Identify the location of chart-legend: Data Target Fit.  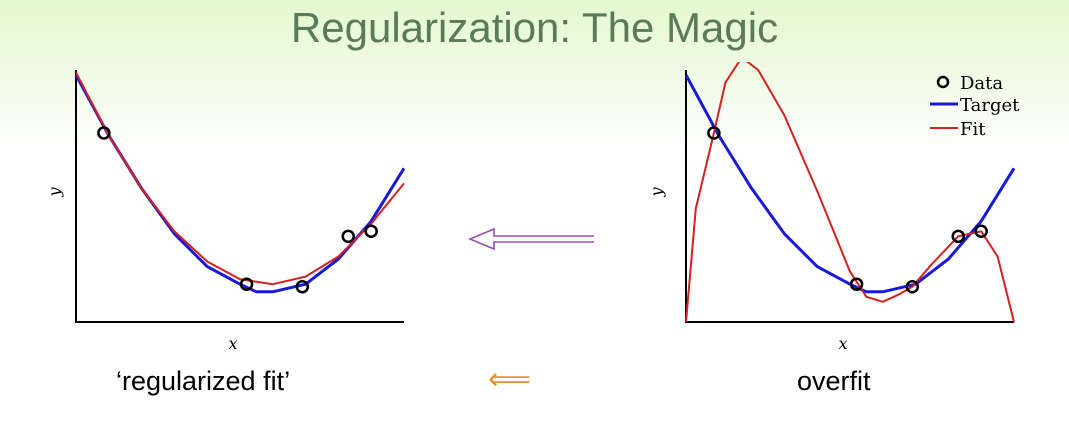
(975, 106).